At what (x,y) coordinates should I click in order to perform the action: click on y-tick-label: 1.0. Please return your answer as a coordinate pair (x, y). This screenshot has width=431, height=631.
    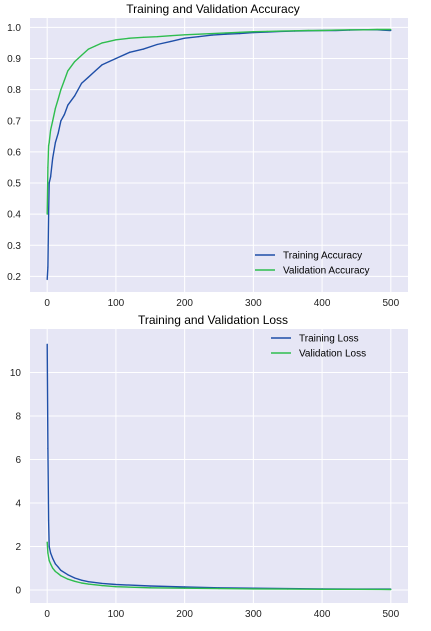
    Looking at the image, I should click on (14, 28).